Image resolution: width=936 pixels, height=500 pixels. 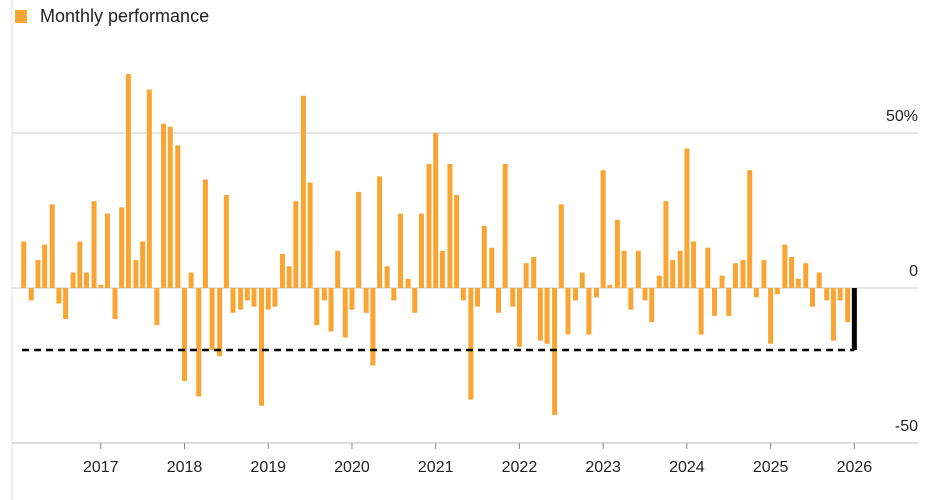 I want to click on x-tick-label: 2024, so click(x=687, y=467).